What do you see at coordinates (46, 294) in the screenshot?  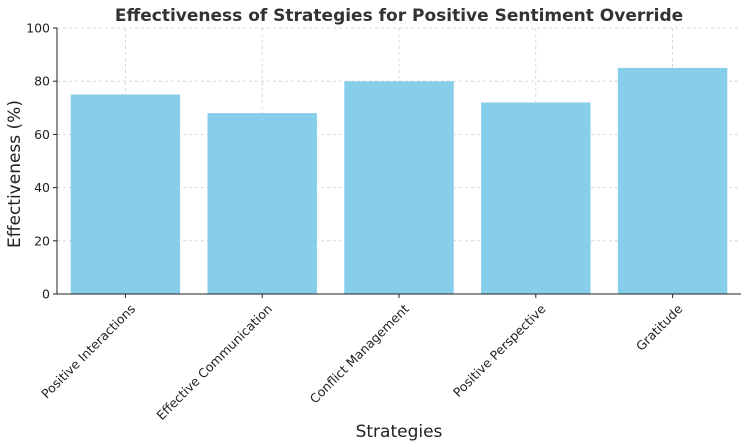 I see `y-tick-label: 0` at bounding box center [46, 294].